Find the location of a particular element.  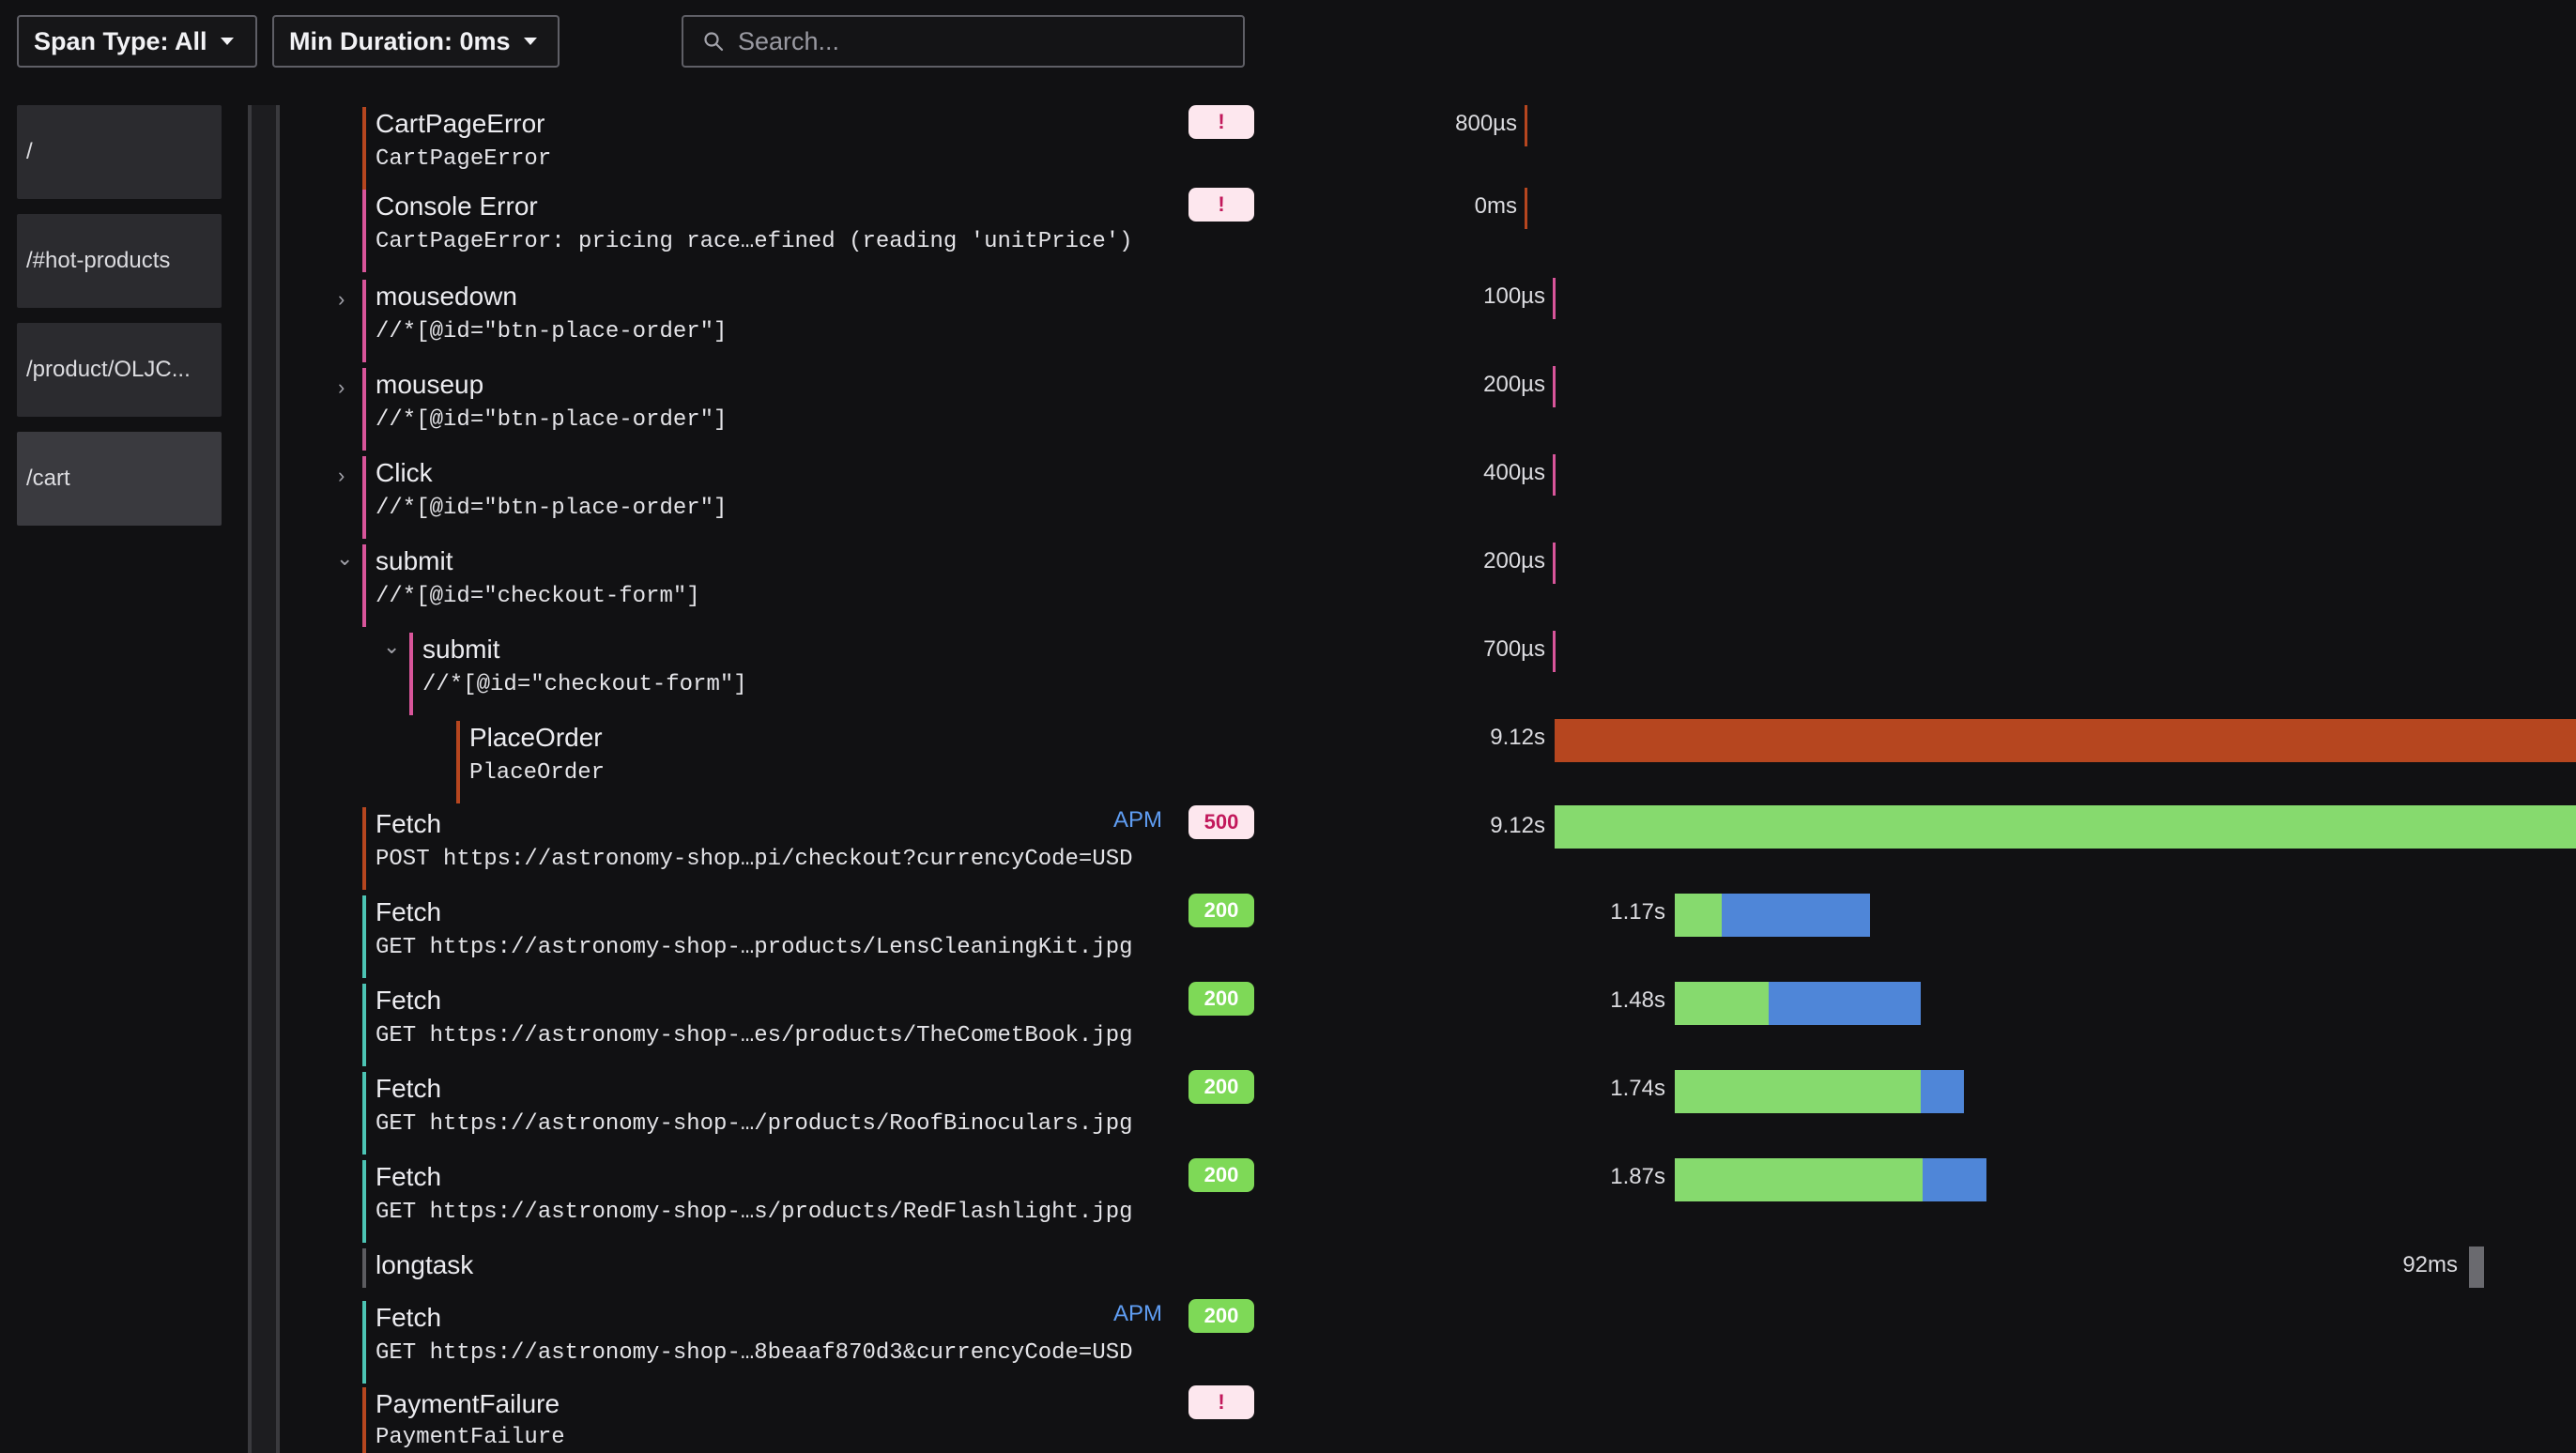

page-item-hot-products: /#hot-products is located at coordinates (120, 261).